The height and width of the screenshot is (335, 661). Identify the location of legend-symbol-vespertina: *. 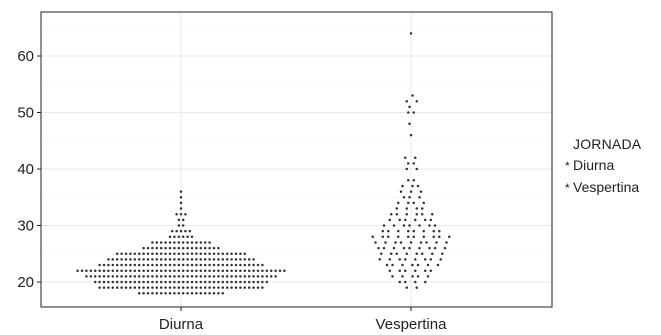
(567, 188).